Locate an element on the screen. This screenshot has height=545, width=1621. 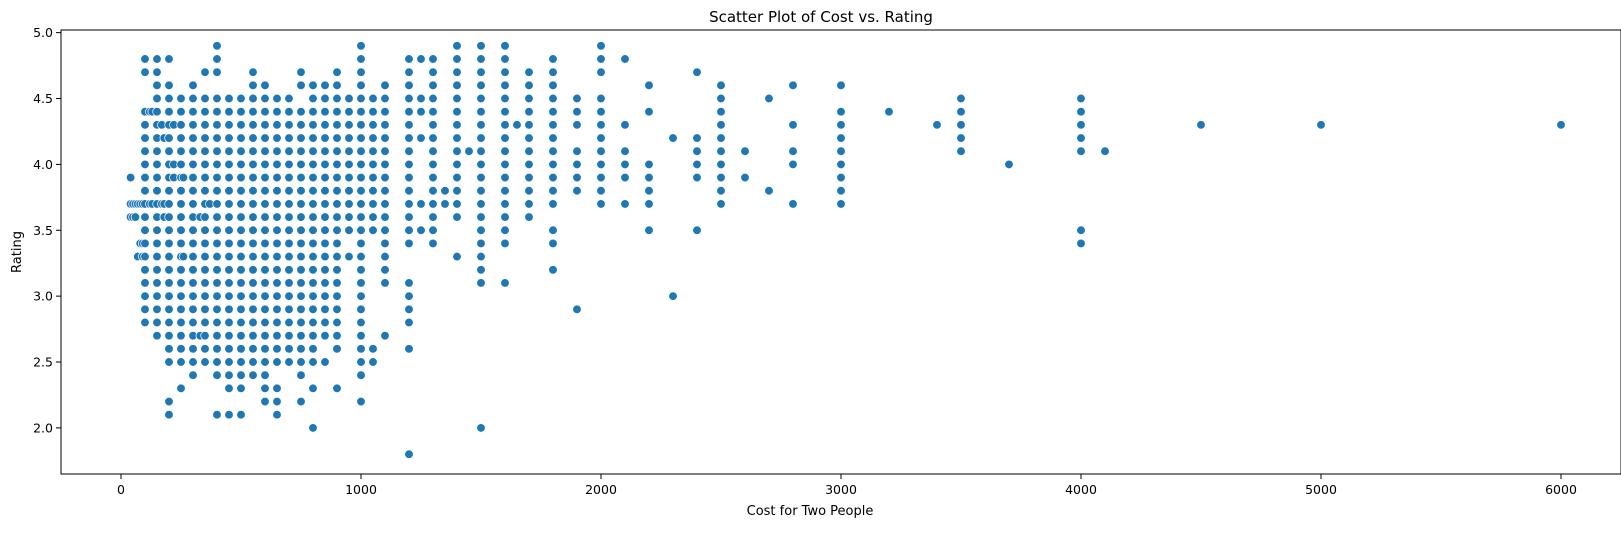
x-tick-label: 1000 is located at coordinates (361, 489).